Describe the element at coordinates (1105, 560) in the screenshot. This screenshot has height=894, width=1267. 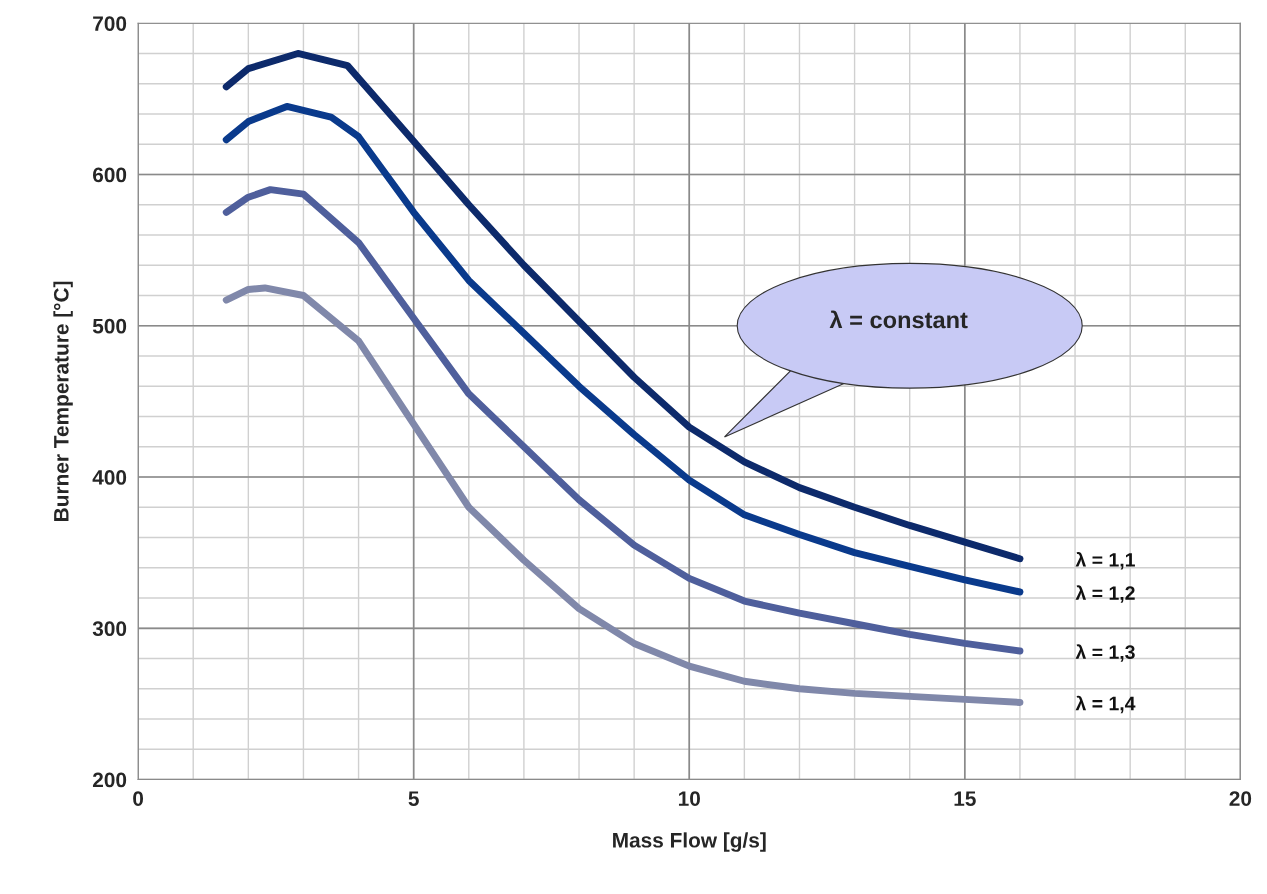
I see `text: λ = 1,1` at that location.